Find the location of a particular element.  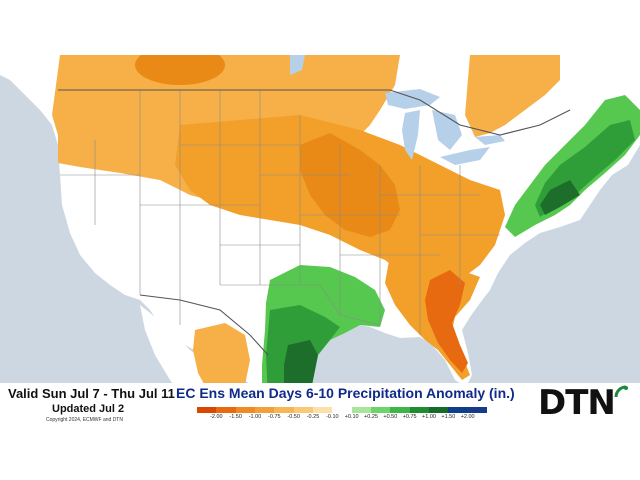

legend-tick-label: +0.10 is located at coordinates (351, 417).